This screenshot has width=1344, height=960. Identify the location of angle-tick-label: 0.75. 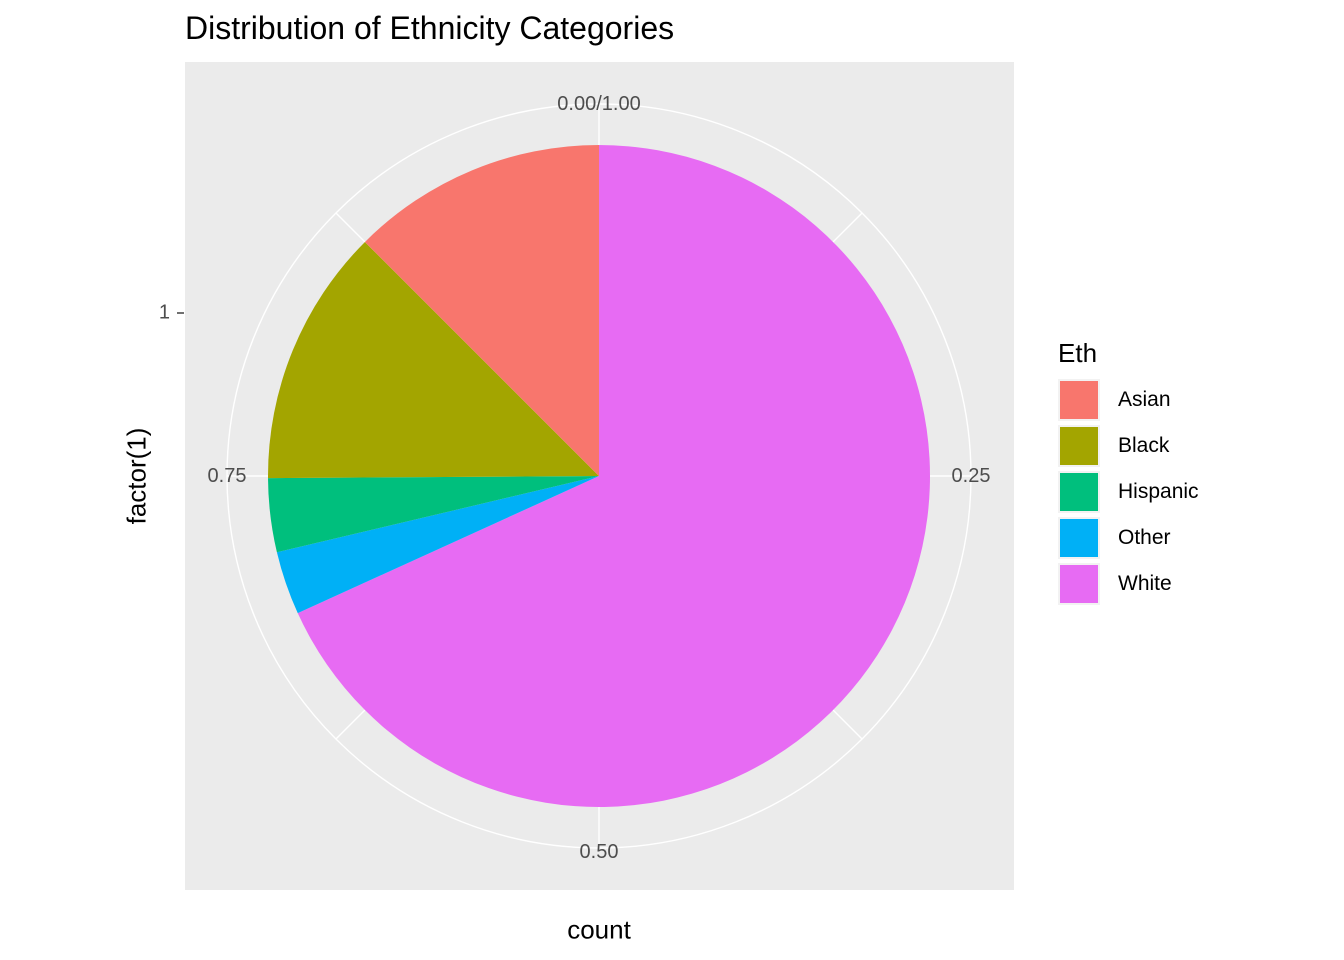
(227, 476).